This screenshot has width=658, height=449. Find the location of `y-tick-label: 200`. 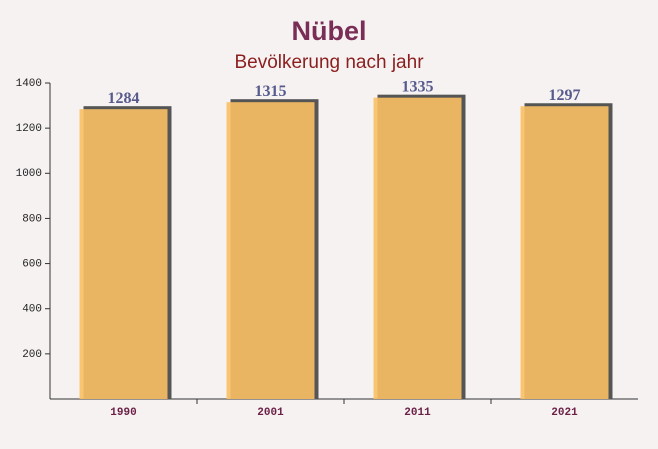

y-tick-label: 200 is located at coordinates (32, 355).